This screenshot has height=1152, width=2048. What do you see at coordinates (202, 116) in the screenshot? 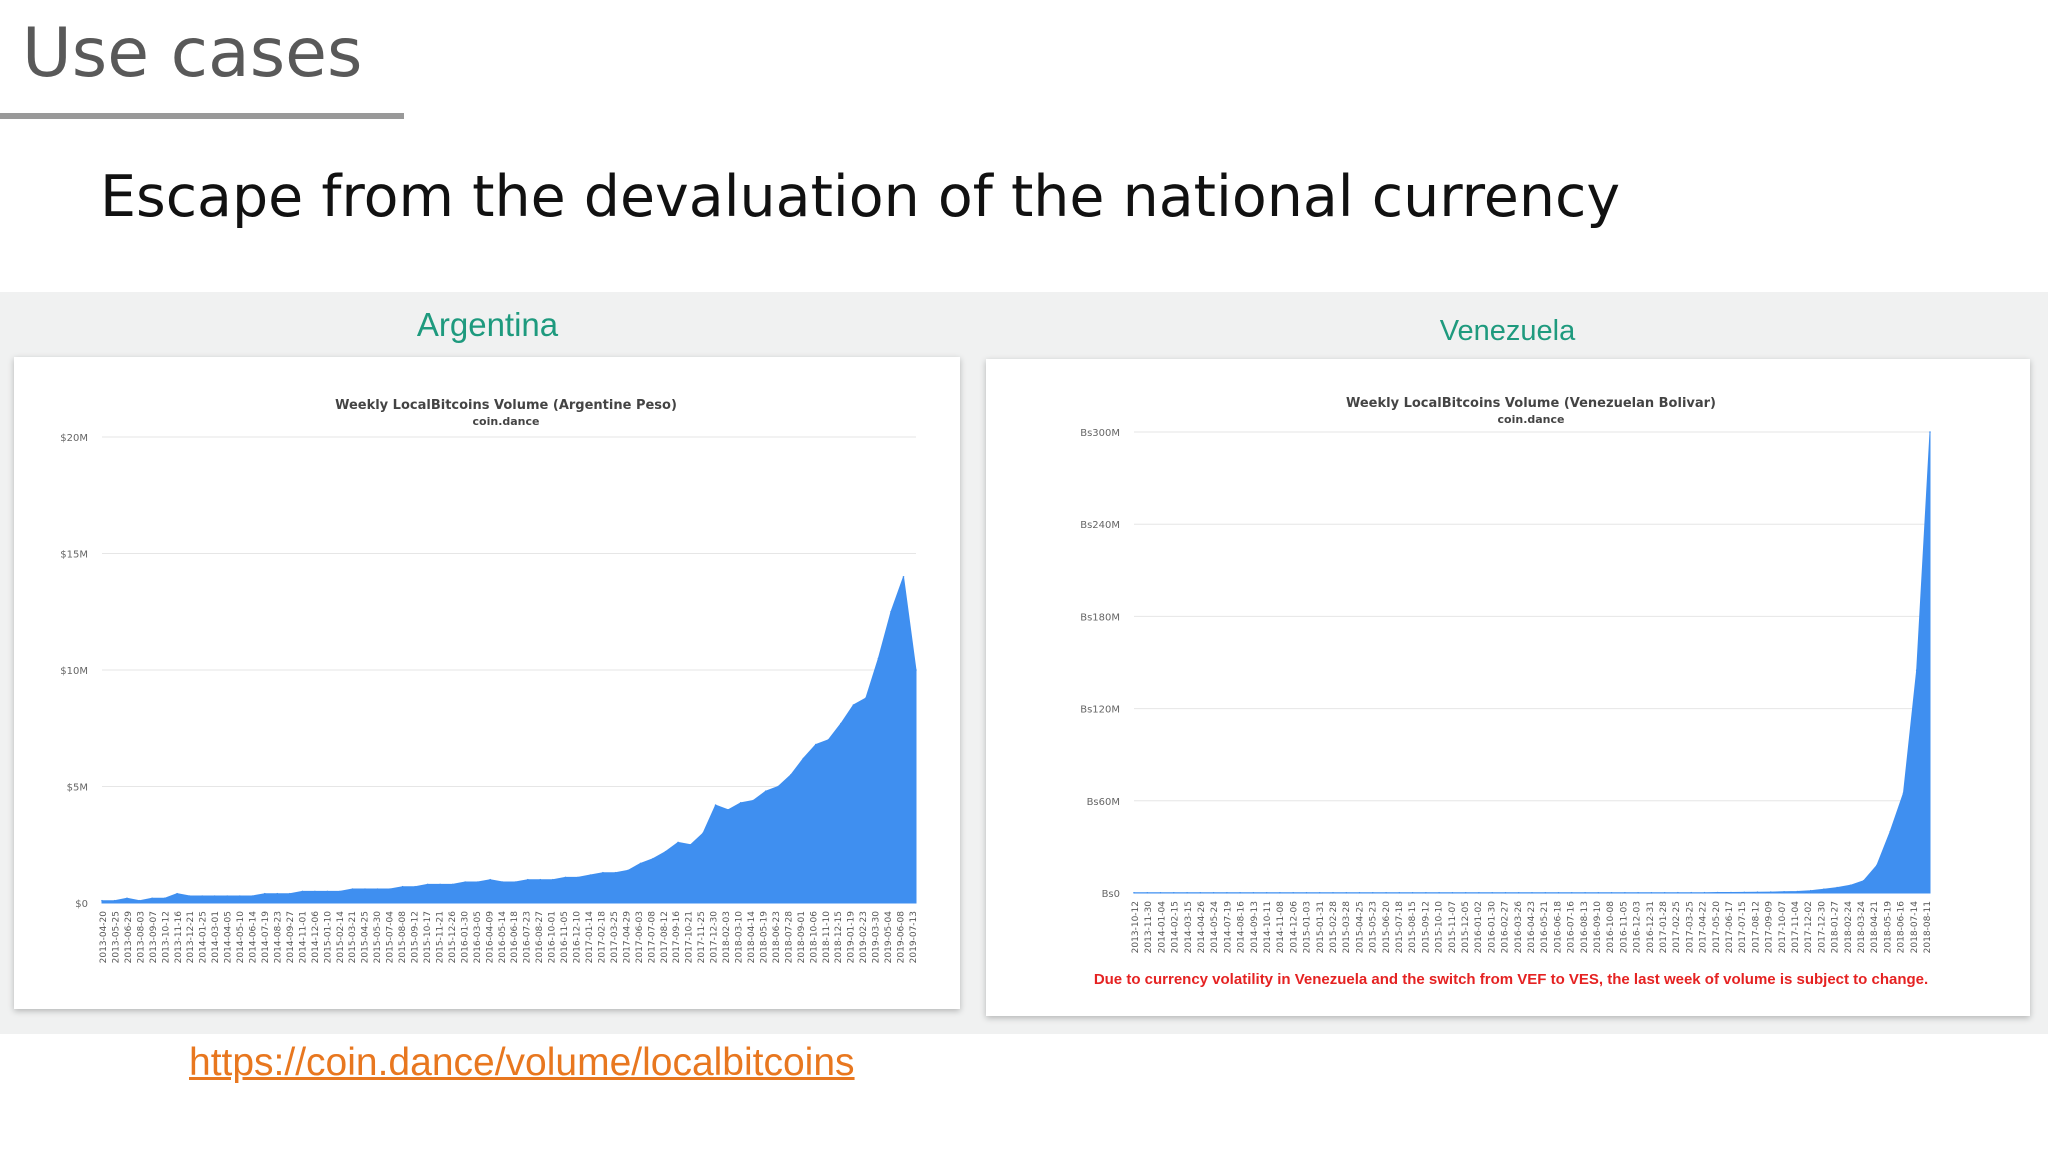
I see `title-underline` at bounding box center [202, 116].